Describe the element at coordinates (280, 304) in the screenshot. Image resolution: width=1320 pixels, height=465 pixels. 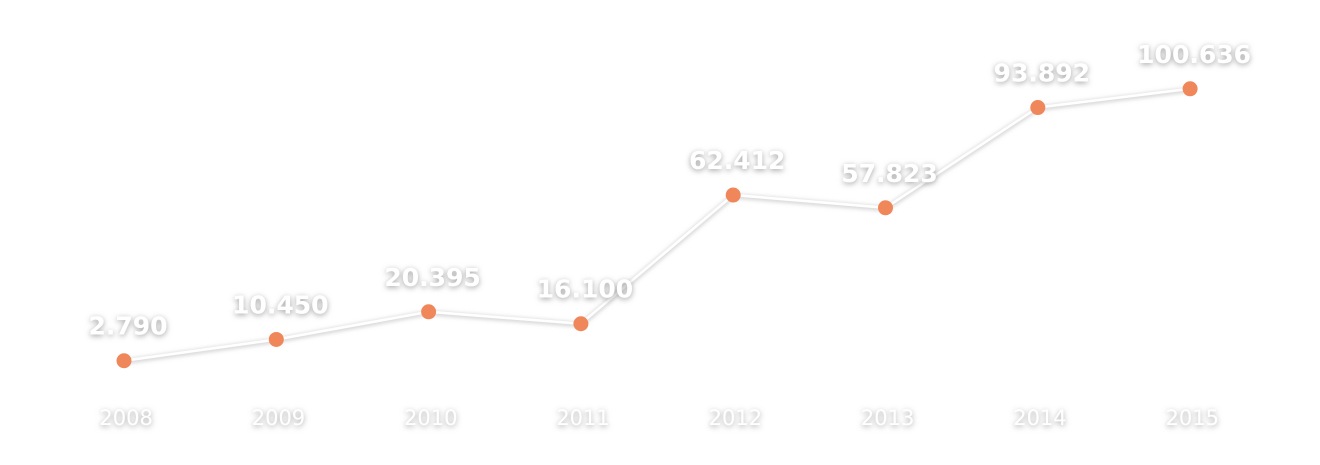
I see `data-label: 10.450` at that location.